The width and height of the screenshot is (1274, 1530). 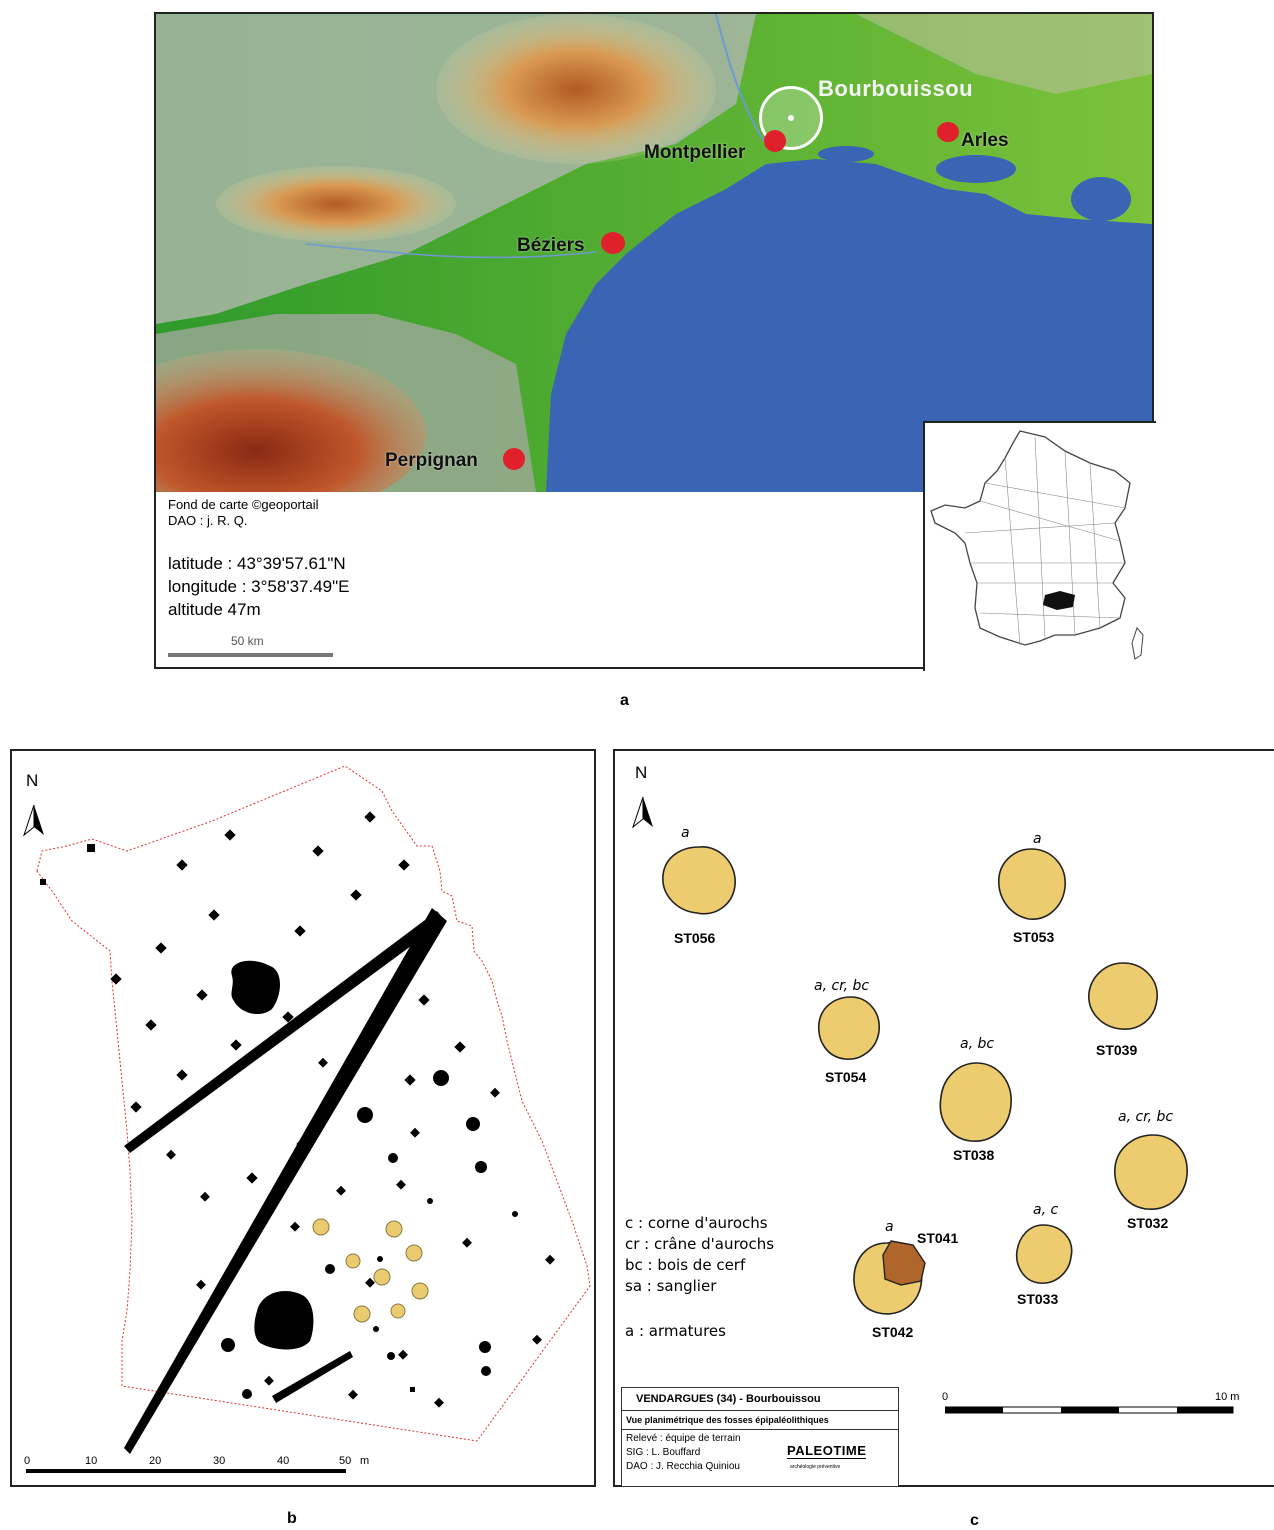 I want to click on tag-st042: a, so click(x=889, y=1227).